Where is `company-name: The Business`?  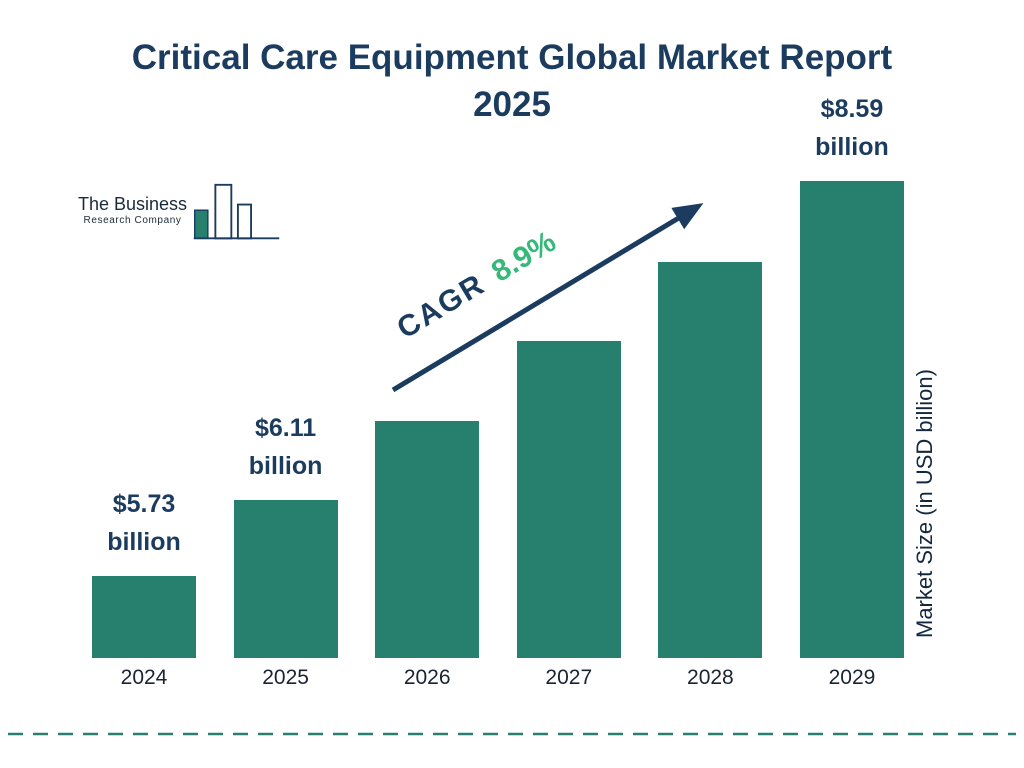 company-name: The Business is located at coordinates (133, 204).